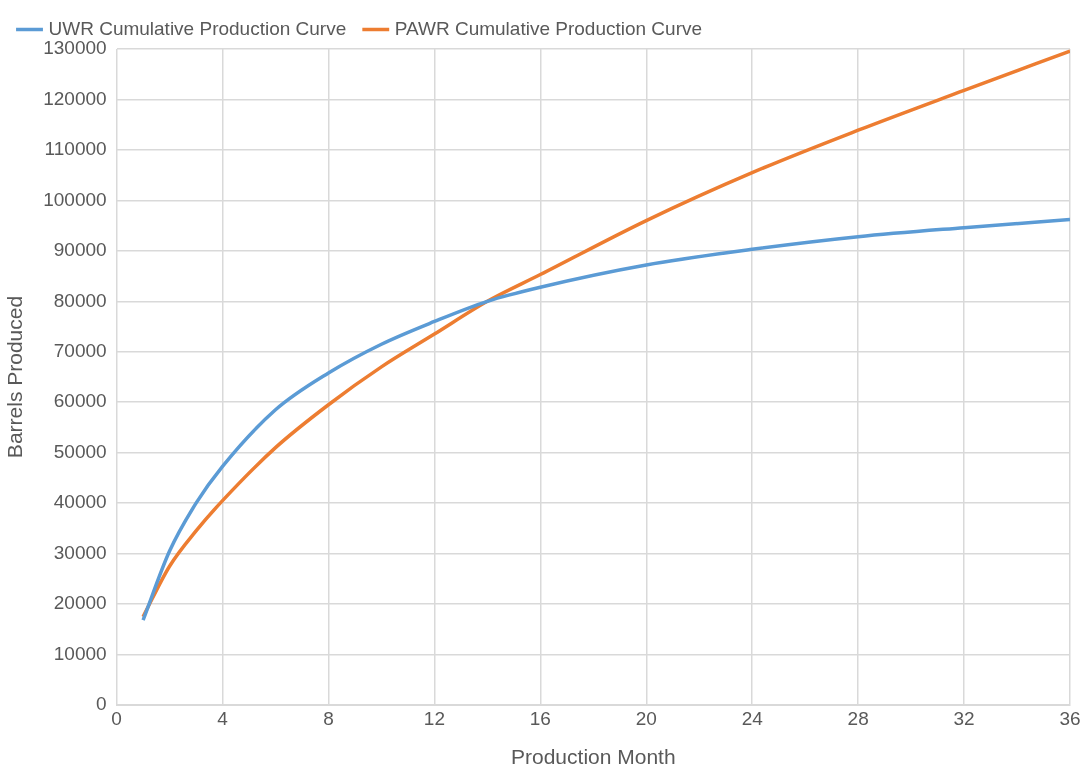 The width and height of the screenshot is (1088, 775). Describe the element at coordinates (80, 451) in the screenshot. I see `y-tick-label: 50000` at that location.